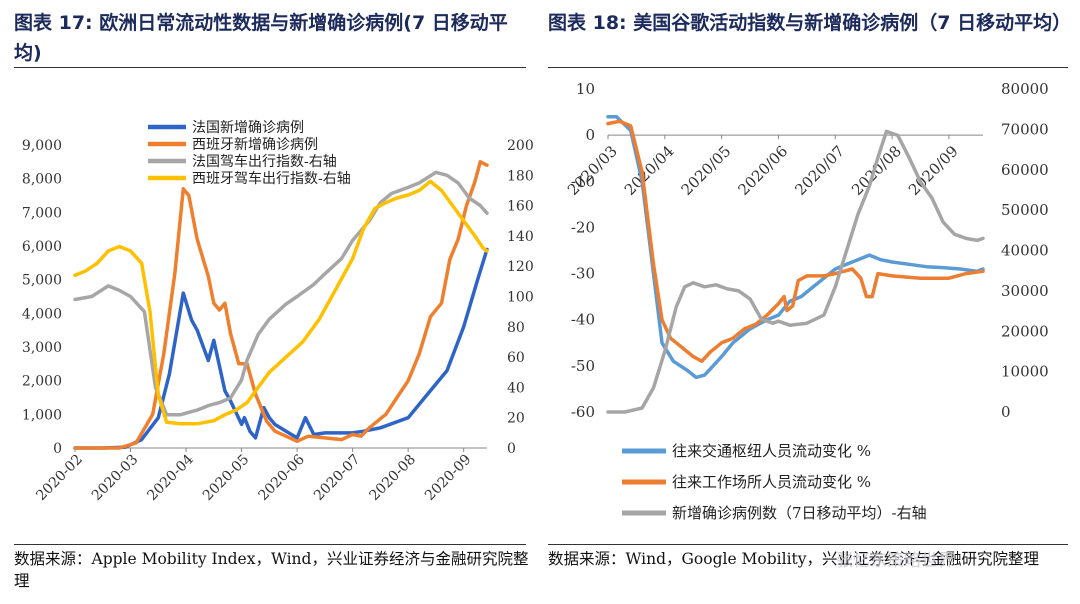 The height and width of the screenshot is (604, 1080). What do you see at coordinates (583, 412) in the screenshot?
I see `y-left-tick-label: -60` at bounding box center [583, 412].